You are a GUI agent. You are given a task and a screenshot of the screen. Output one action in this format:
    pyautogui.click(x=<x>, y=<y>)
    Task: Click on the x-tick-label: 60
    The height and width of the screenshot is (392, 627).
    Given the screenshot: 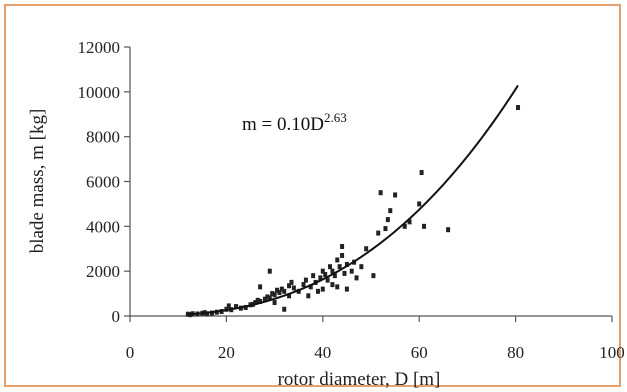 What is the action you would take?
    pyautogui.click(x=419, y=352)
    